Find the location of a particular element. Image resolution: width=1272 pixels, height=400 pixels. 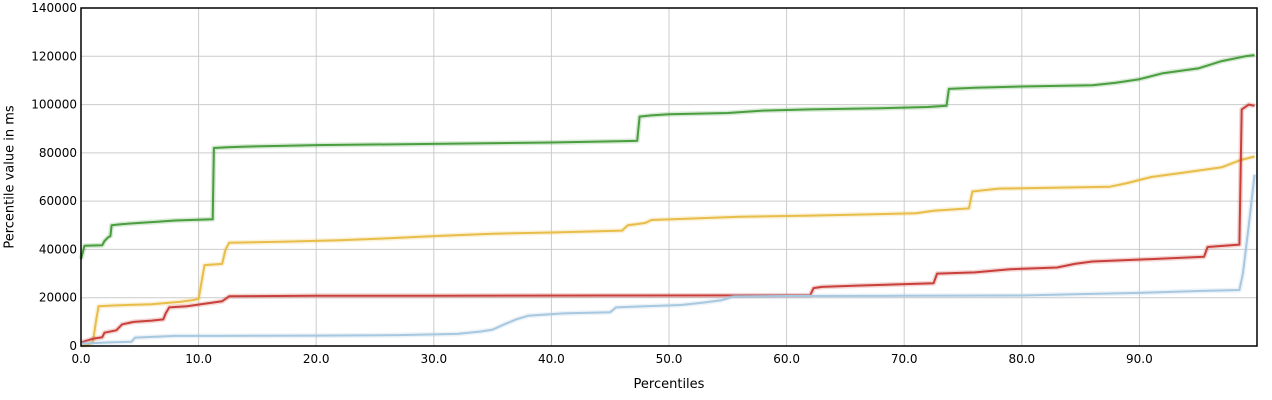

y-tick-label: 140000 is located at coordinates (54, 8).